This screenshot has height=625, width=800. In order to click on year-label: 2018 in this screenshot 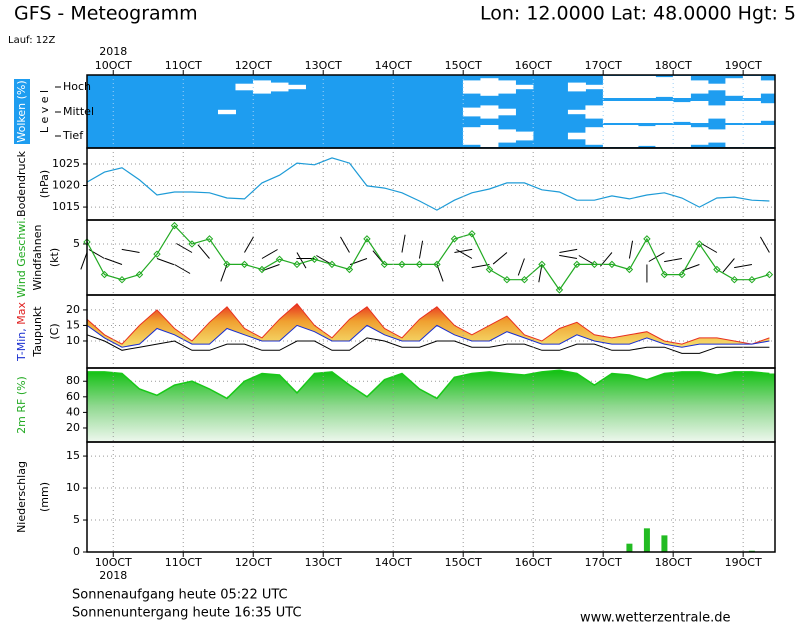, I will do `click(113, 575)`.